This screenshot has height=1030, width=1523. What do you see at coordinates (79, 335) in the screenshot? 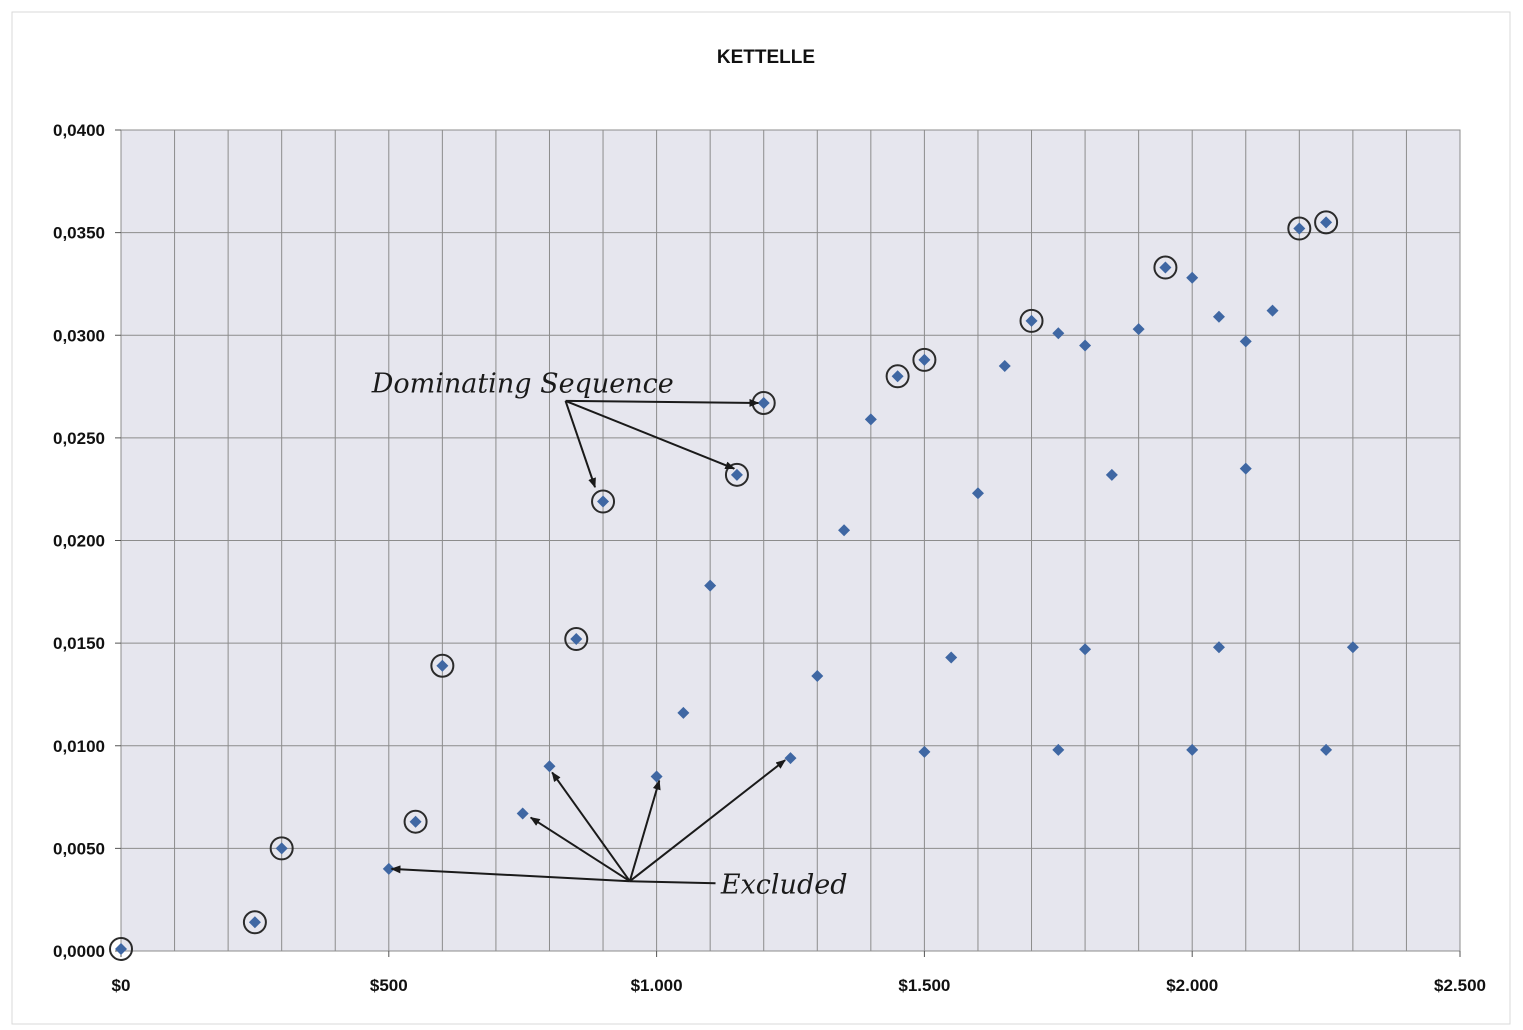
I see `y-tick-label: 0,0300` at bounding box center [79, 335].